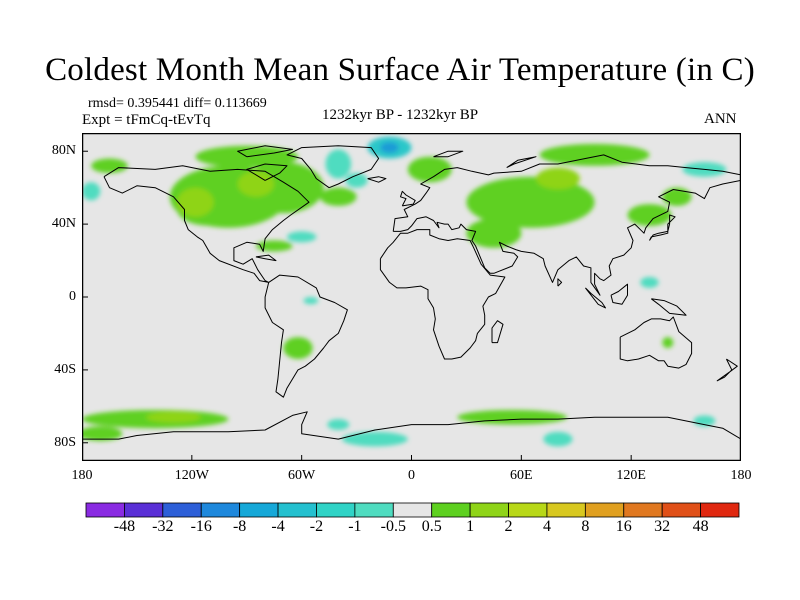  I want to click on coastline-south-america, so click(306, 336).